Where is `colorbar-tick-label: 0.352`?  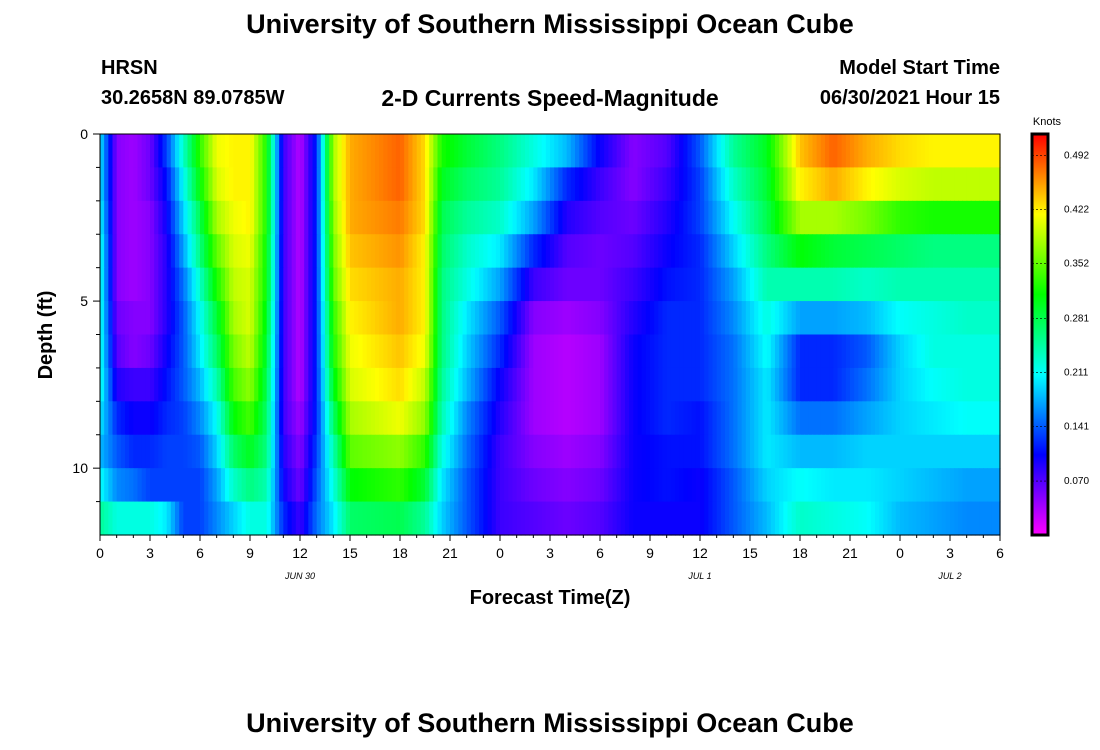 colorbar-tick-label: 0.352 is located at coordinates (1076, 264).